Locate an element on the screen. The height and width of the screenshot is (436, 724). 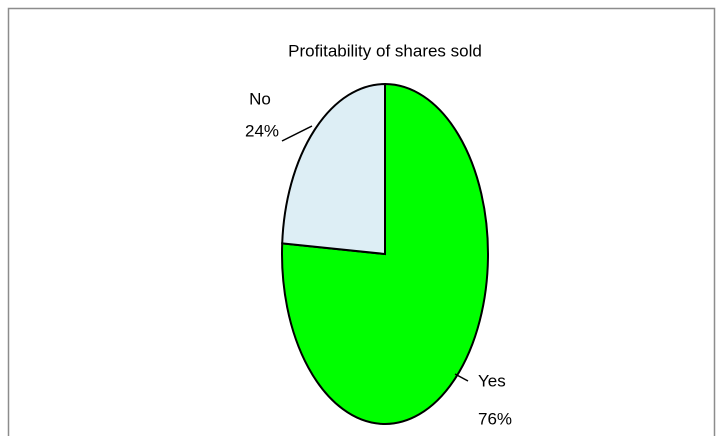
slice-label: No is located at coordinates (260, 98).